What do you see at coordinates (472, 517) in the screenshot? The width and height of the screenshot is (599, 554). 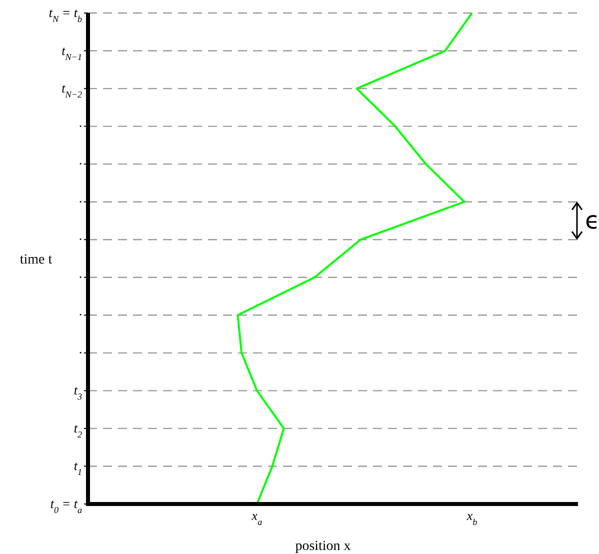 I see `text: x$_{b}$` at bounding box center [472, 517].